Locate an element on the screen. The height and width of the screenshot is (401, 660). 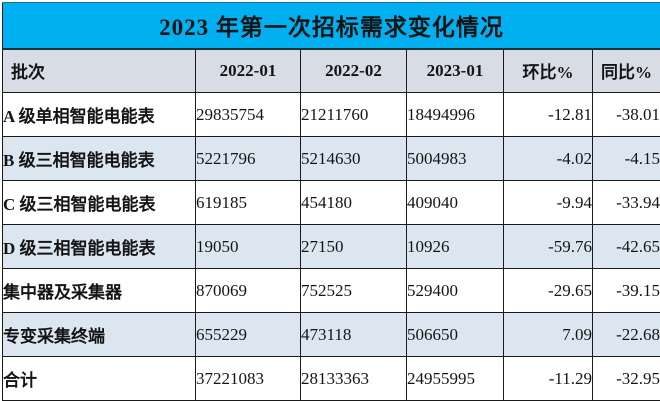
cell-2022-01: 19050 is located at coordinates (248, 246).